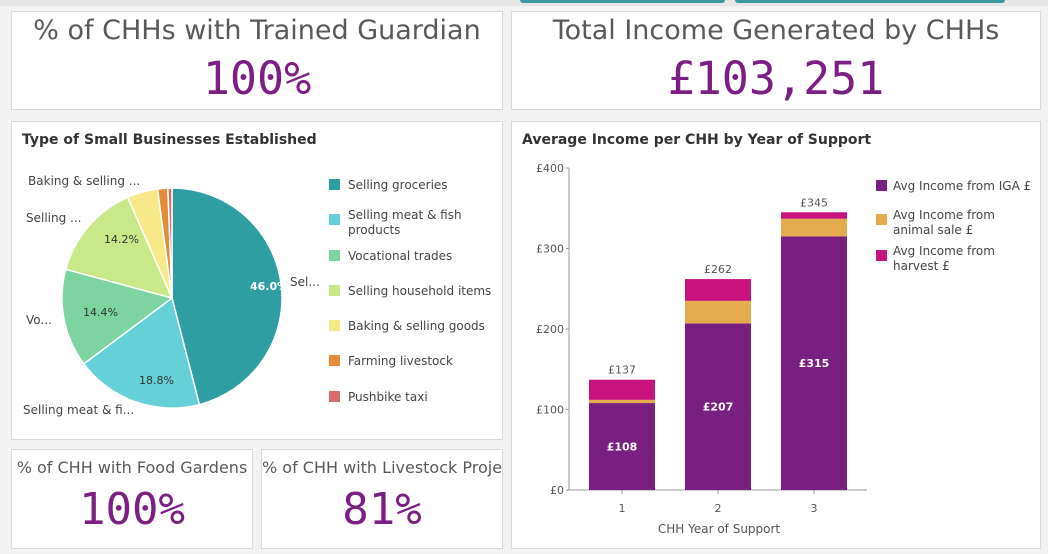 The image size is (1048, 554). What do you see at coordinates (416, 326) in the screenshot?
I see `legend-label: Baking & selling goods` at bounding box center [416, 326].